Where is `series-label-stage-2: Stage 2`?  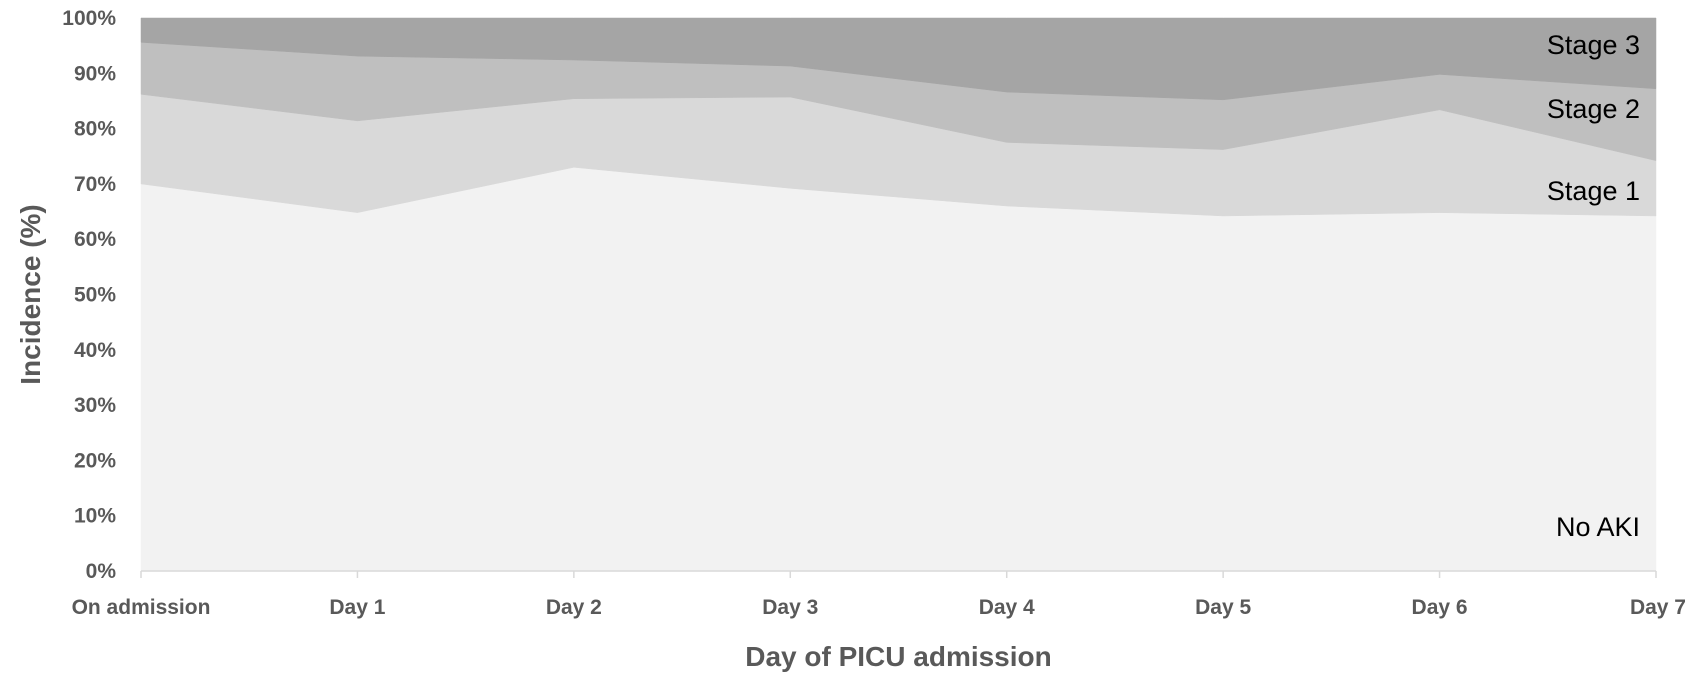
series-label-stage-2: Stage 2 is located at coordinates (1593, 109).